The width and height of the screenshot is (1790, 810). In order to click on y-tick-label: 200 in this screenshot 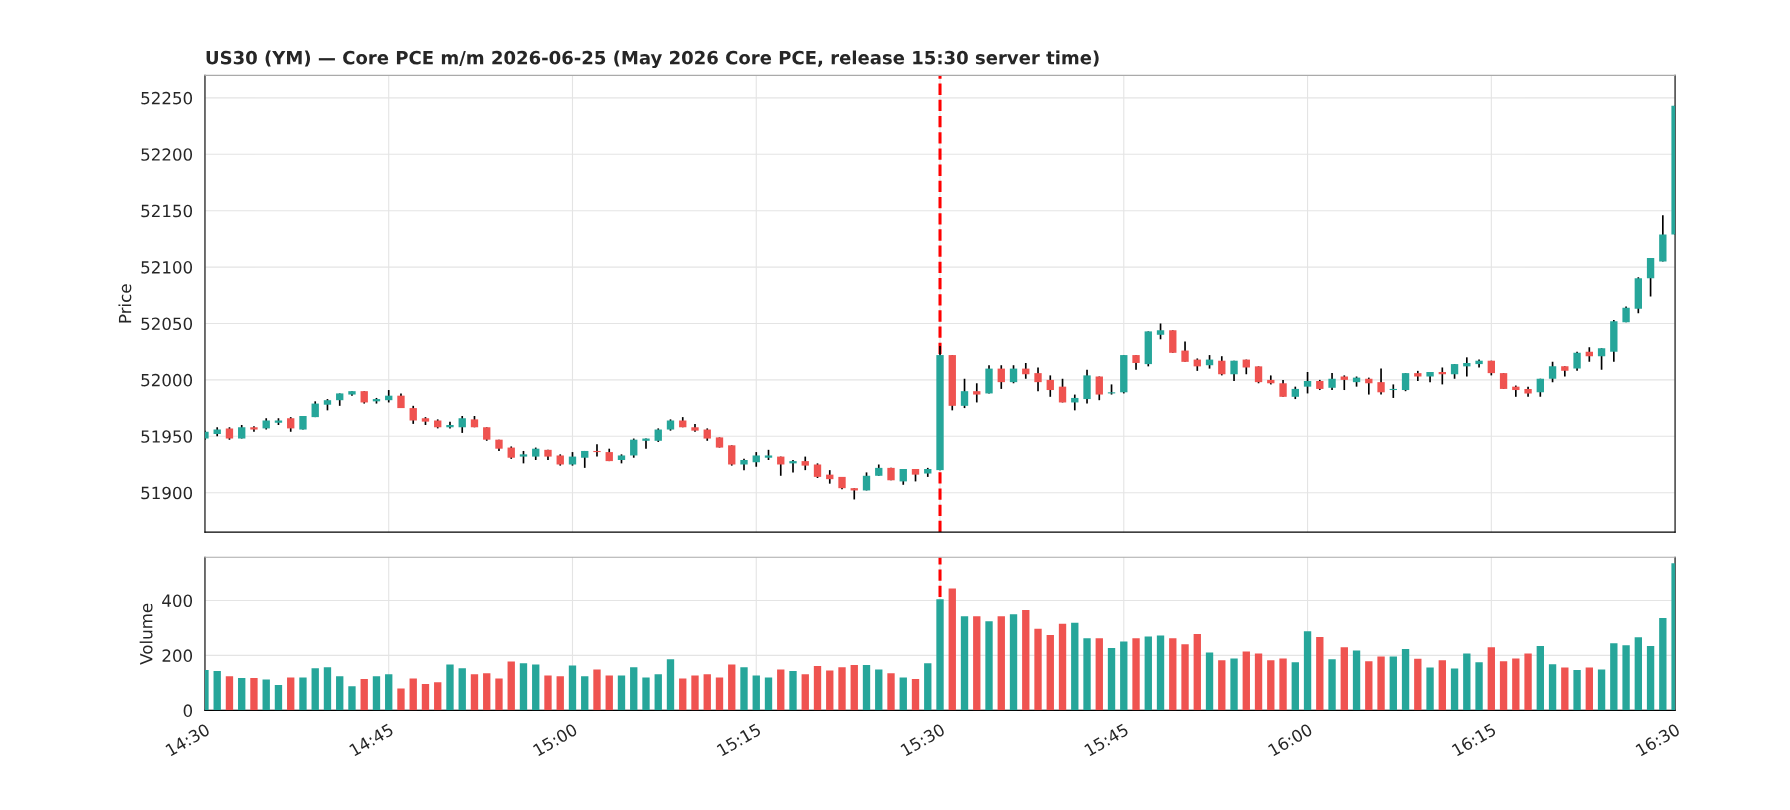, I will do `click(177, 655)`.